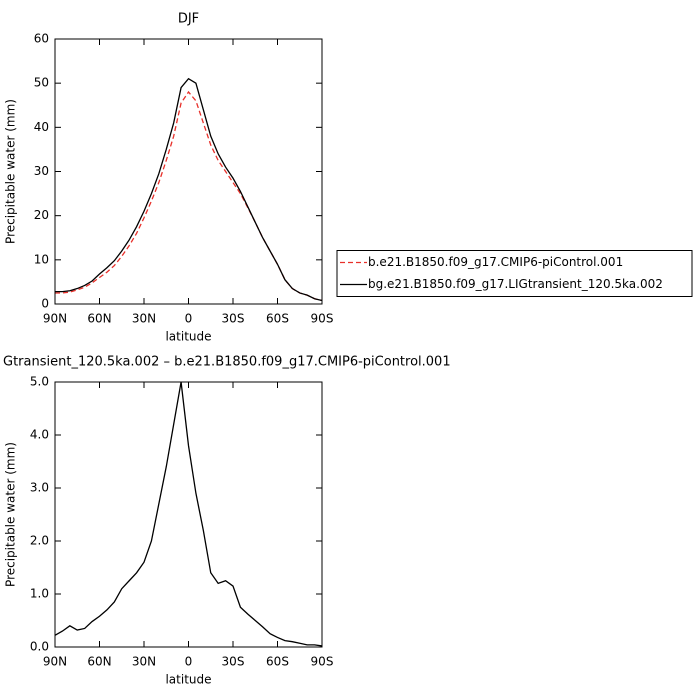 This screenshot has height=700, width=700. What do you see at coordinates (514, 273) in the screenshot?
I see `legend-box` at bounding box center [514, 273].